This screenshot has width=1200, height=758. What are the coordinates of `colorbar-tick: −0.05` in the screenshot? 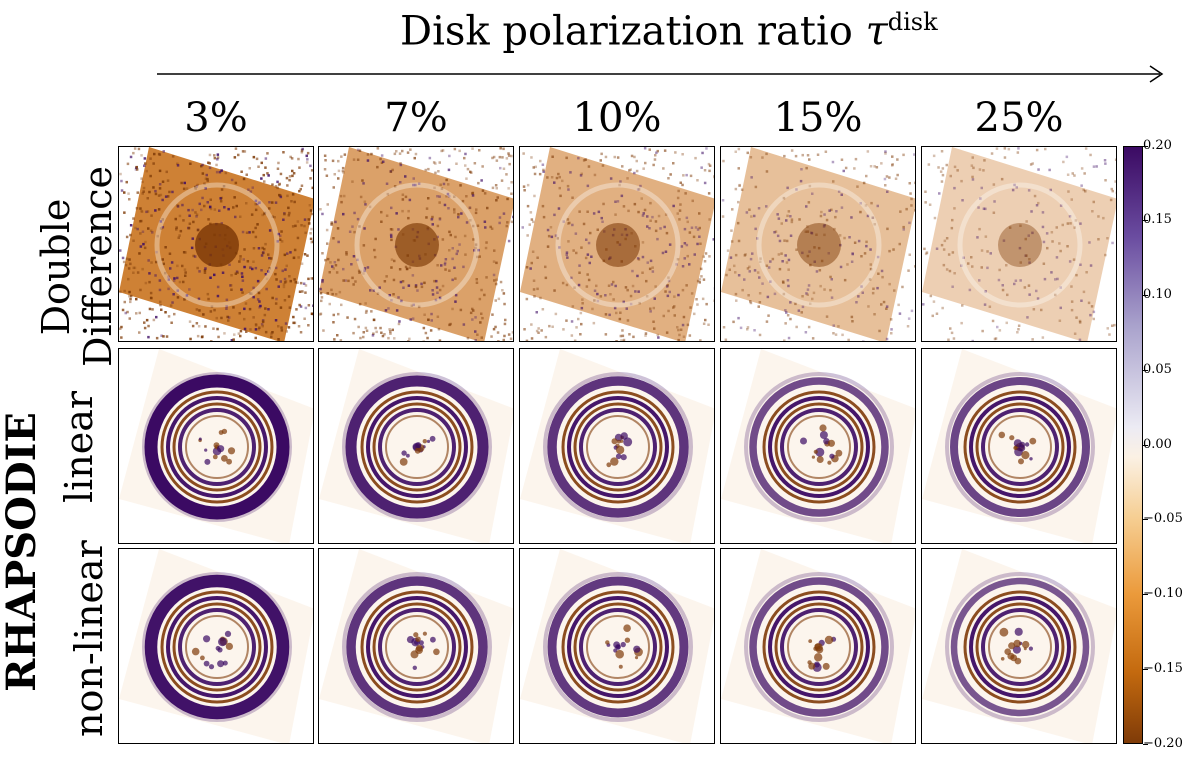 It's located at (1163, 518).